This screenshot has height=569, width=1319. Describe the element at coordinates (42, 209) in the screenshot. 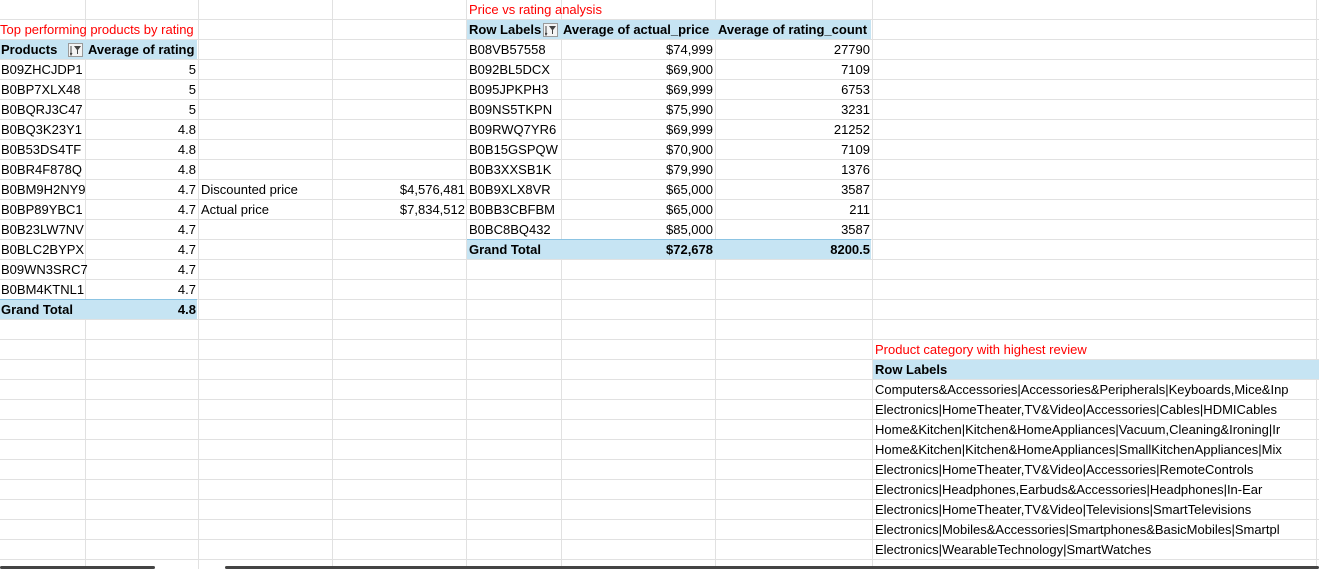

I see `product-id-cell: B0BP89YBC1` at that location.